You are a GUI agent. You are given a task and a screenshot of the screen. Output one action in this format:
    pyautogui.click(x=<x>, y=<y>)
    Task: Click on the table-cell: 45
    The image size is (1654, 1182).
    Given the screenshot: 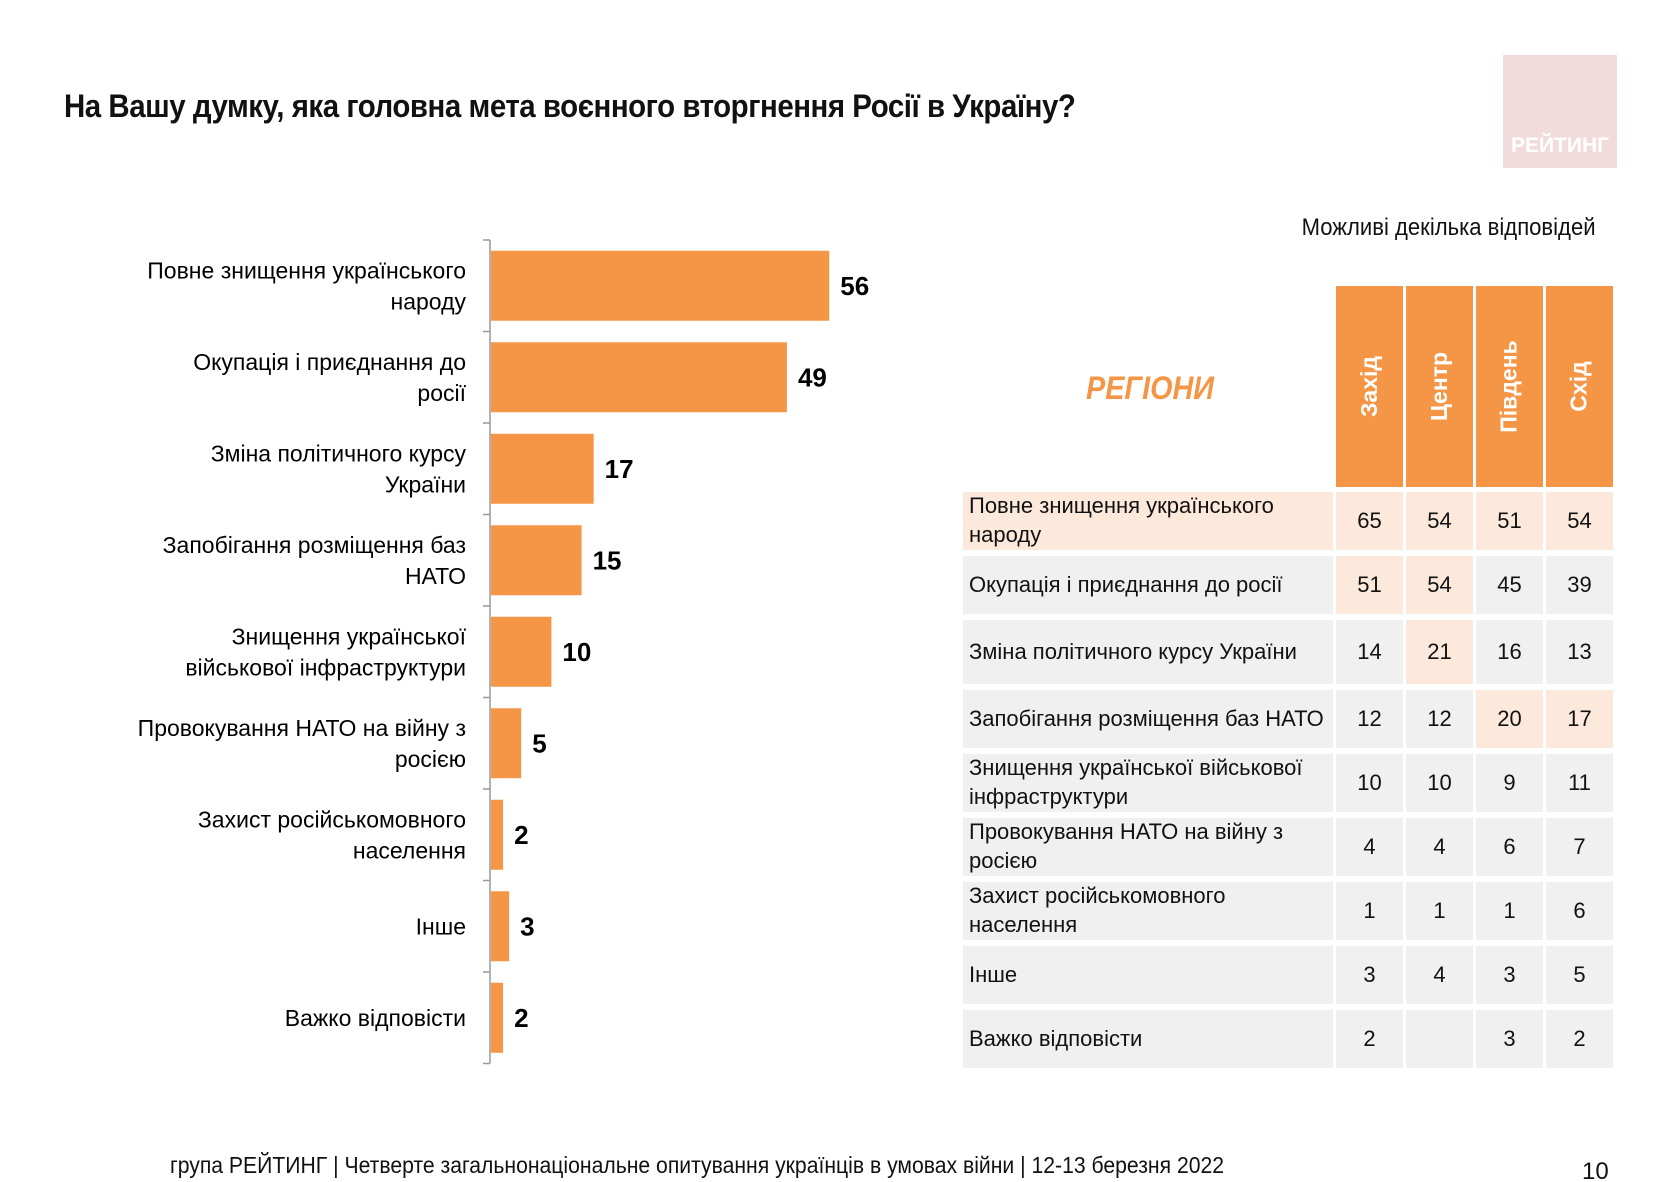 What is the action you would take?
    pyautogui.click(x=1511, y=586)
    